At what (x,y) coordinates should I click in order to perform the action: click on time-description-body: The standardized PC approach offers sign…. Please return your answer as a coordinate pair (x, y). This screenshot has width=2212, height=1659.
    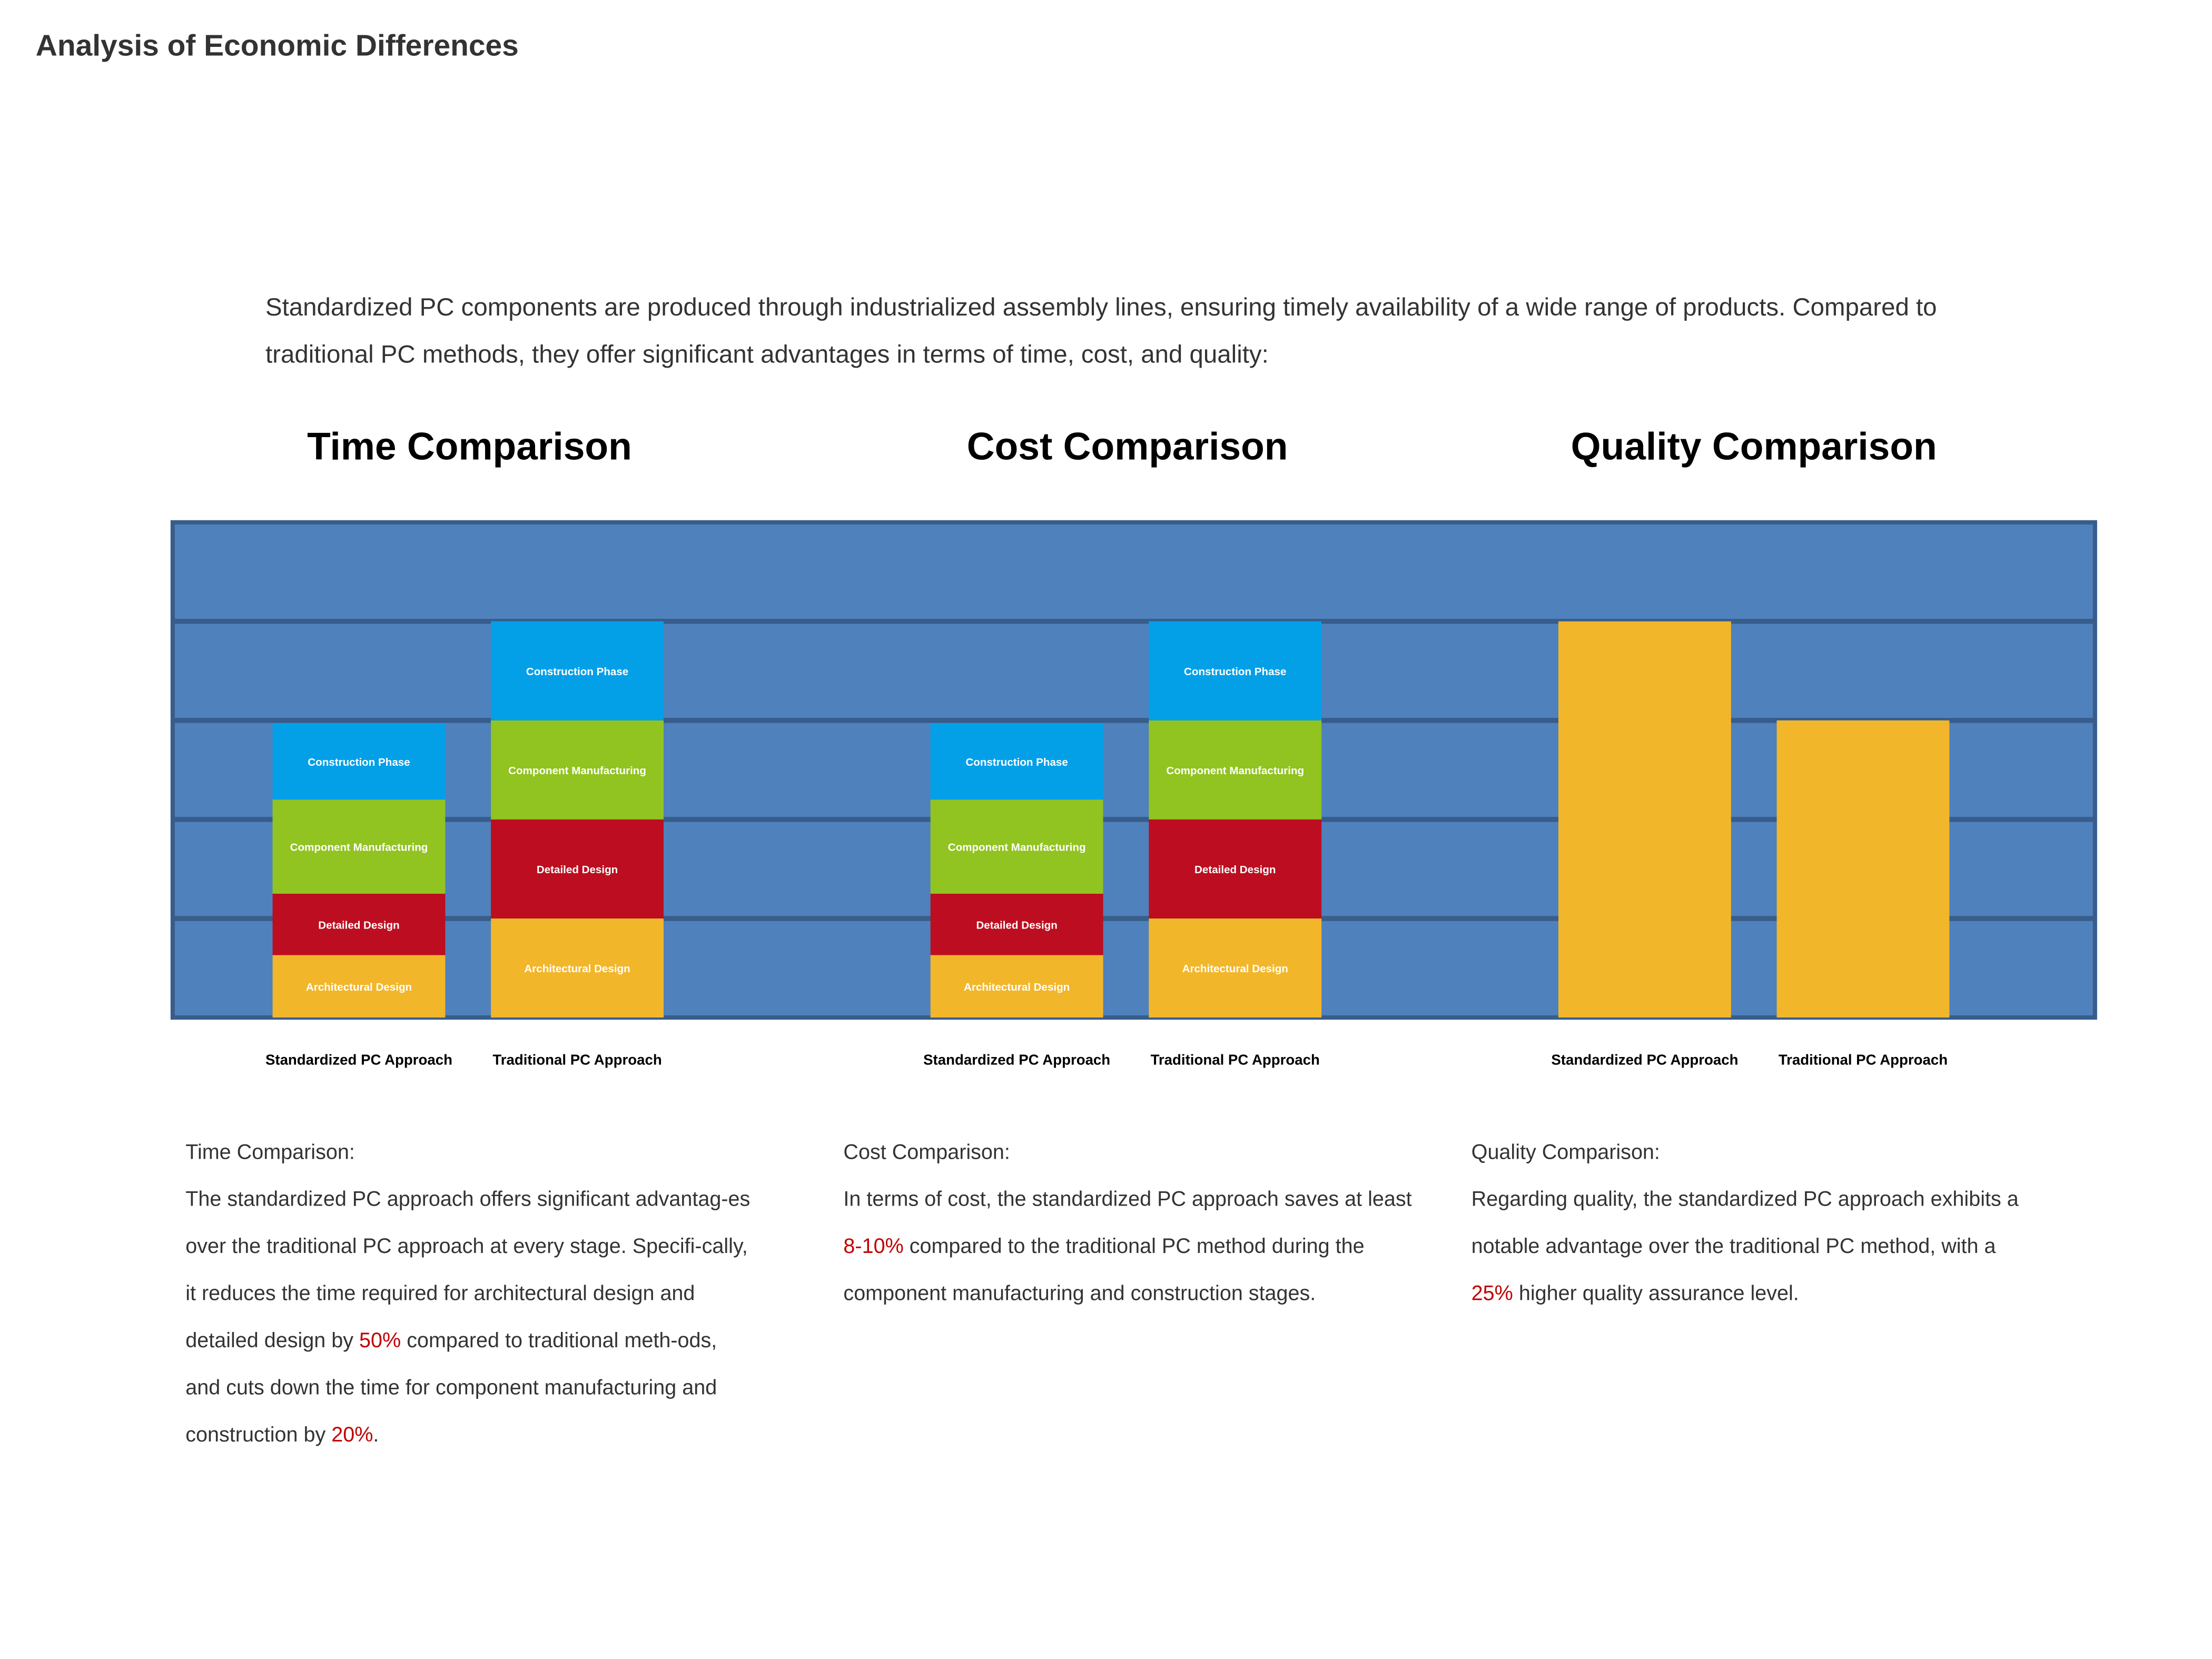
    Looking at the image, I should click on (467, 1318).